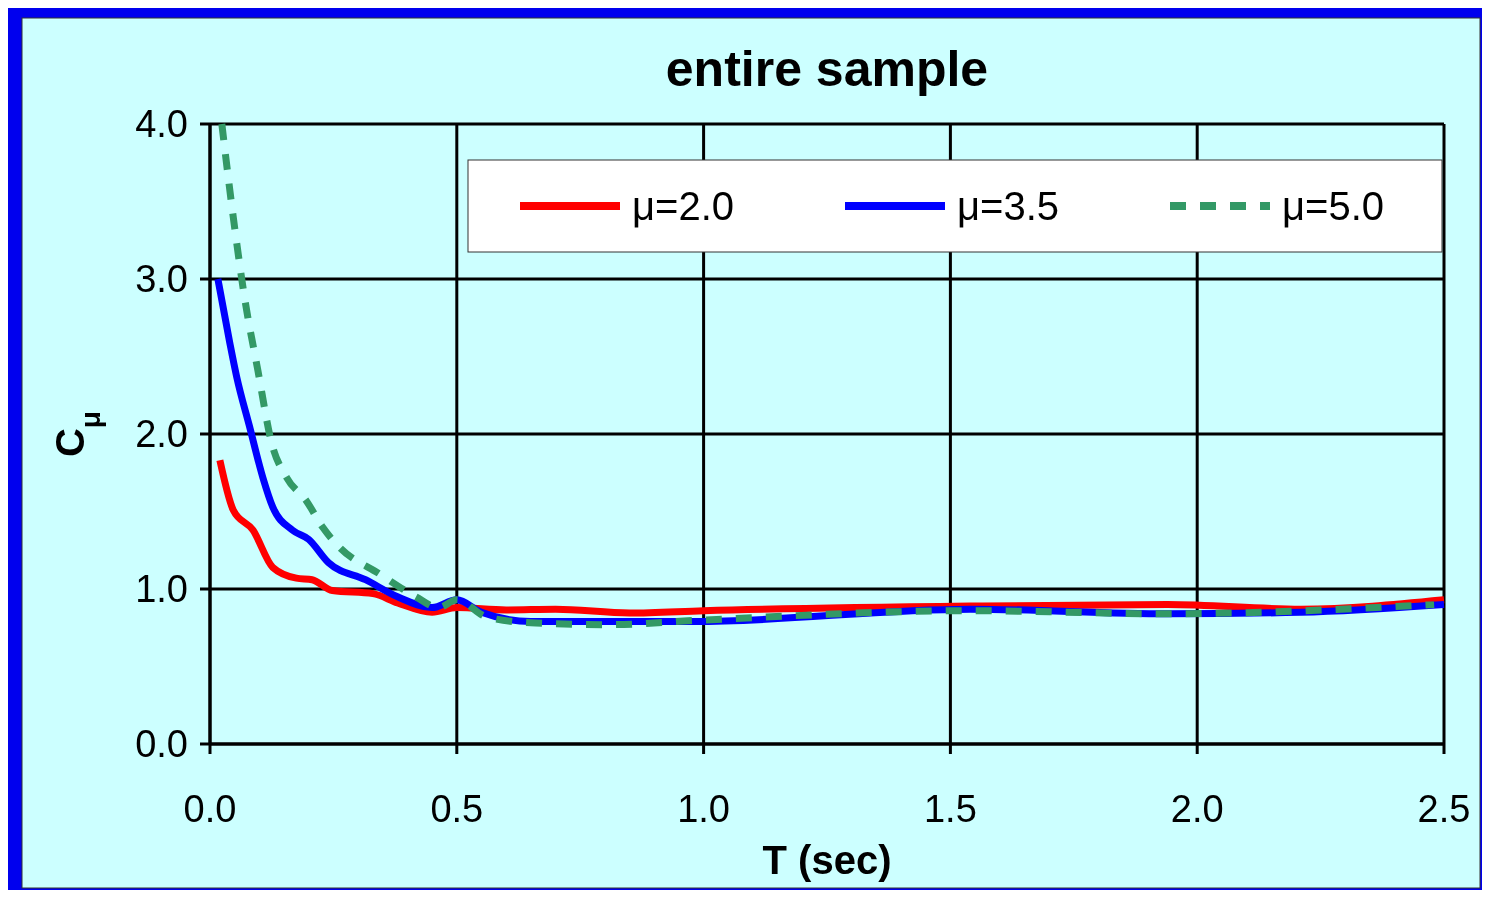 The image size is (1490, 898). I want to click on x-tick-label: 2.5, so click(1444, 809).